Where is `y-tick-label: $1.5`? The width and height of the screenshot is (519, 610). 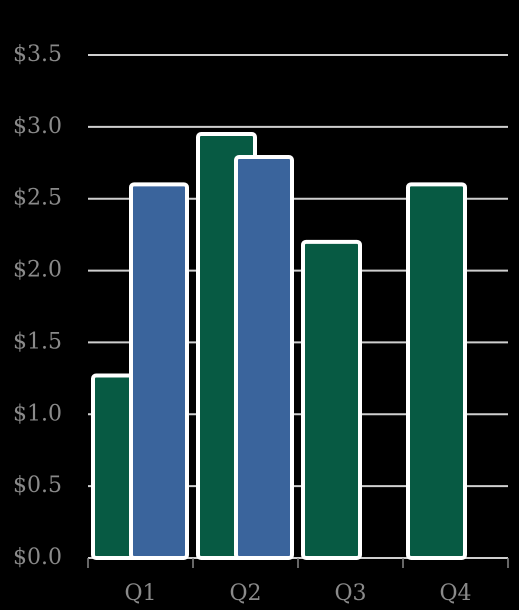 y-tick-label: $1.5 is located at coordinates (37, 341).